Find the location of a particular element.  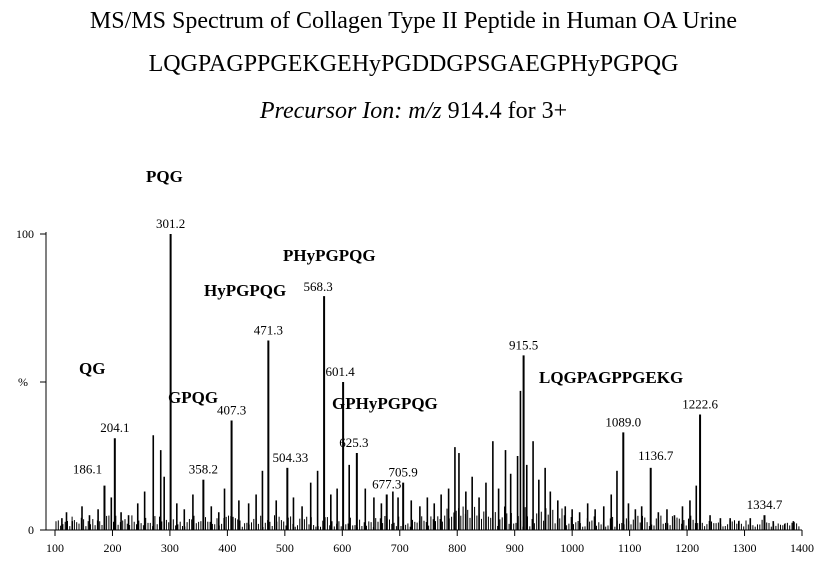

x-tick-label: 700 is located at coordinates (400, 548).